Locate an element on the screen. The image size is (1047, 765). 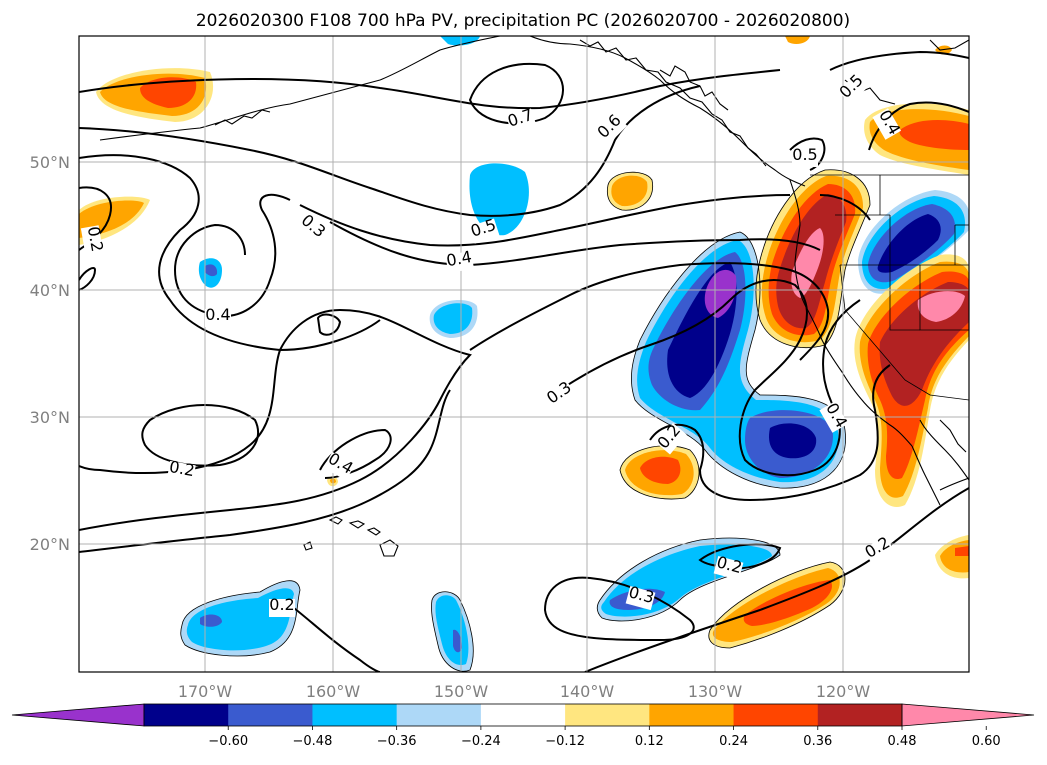
warm-blob-subtropical is located at coordinates (660, 472).